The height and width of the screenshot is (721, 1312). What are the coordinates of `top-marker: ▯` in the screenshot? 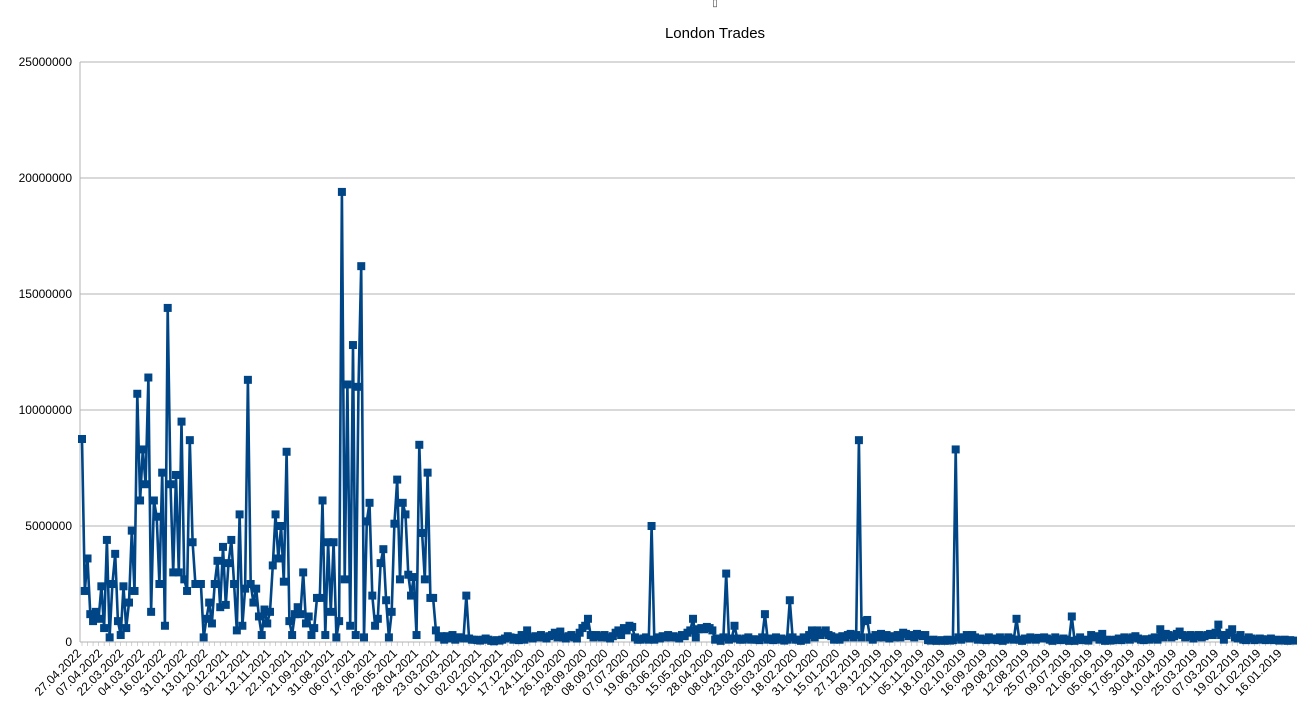 It's located at (715, 4).